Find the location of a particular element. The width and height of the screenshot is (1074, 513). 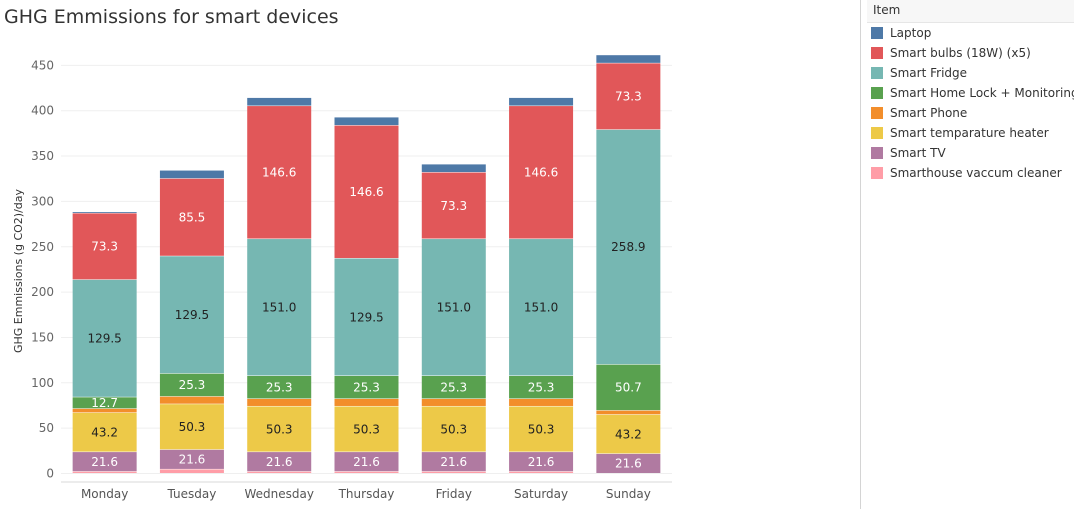

x-tick-label: Friday is located at coordinates (454, 494).